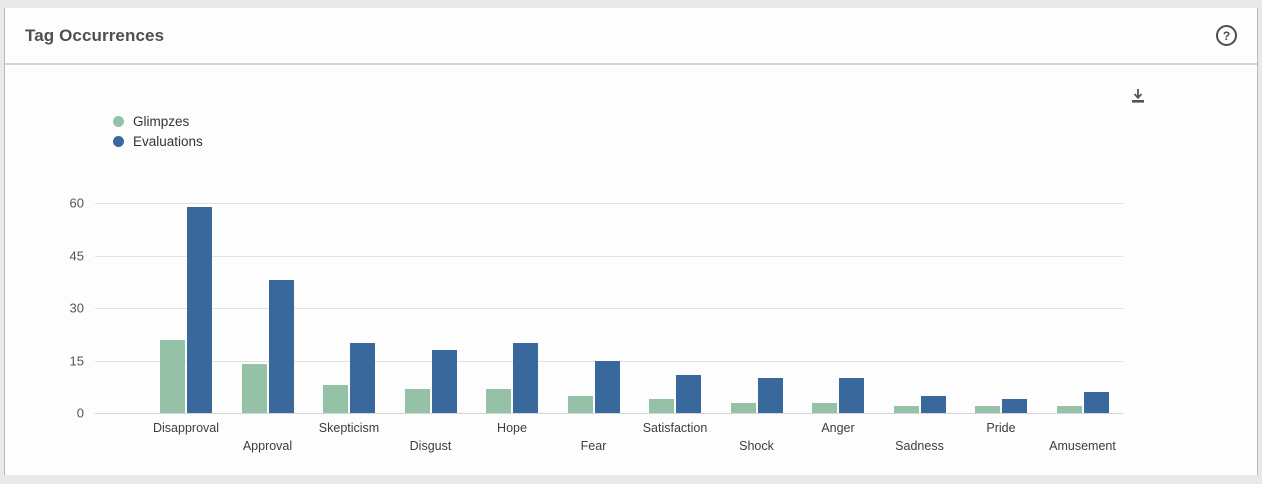 This screenshot has width=1262, height=484. What do you see at coordinates (770, 395) in the screenshot?
I see `bar-evaluations-shock` at bounding box center [770, 395].